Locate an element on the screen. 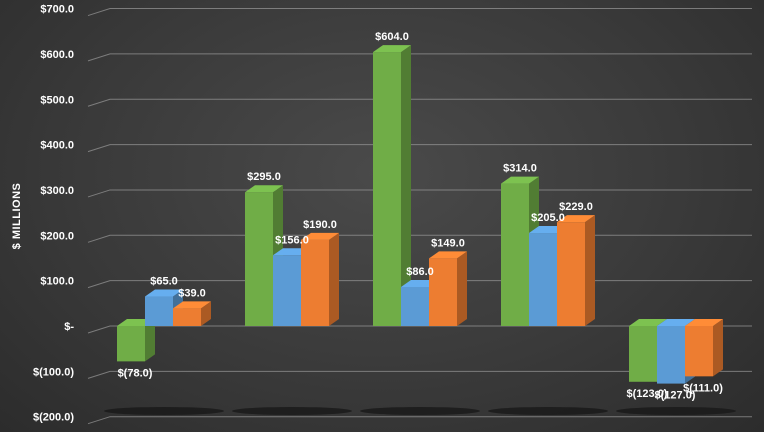  data-label: $604.0 is located at coordinates (392, 37).